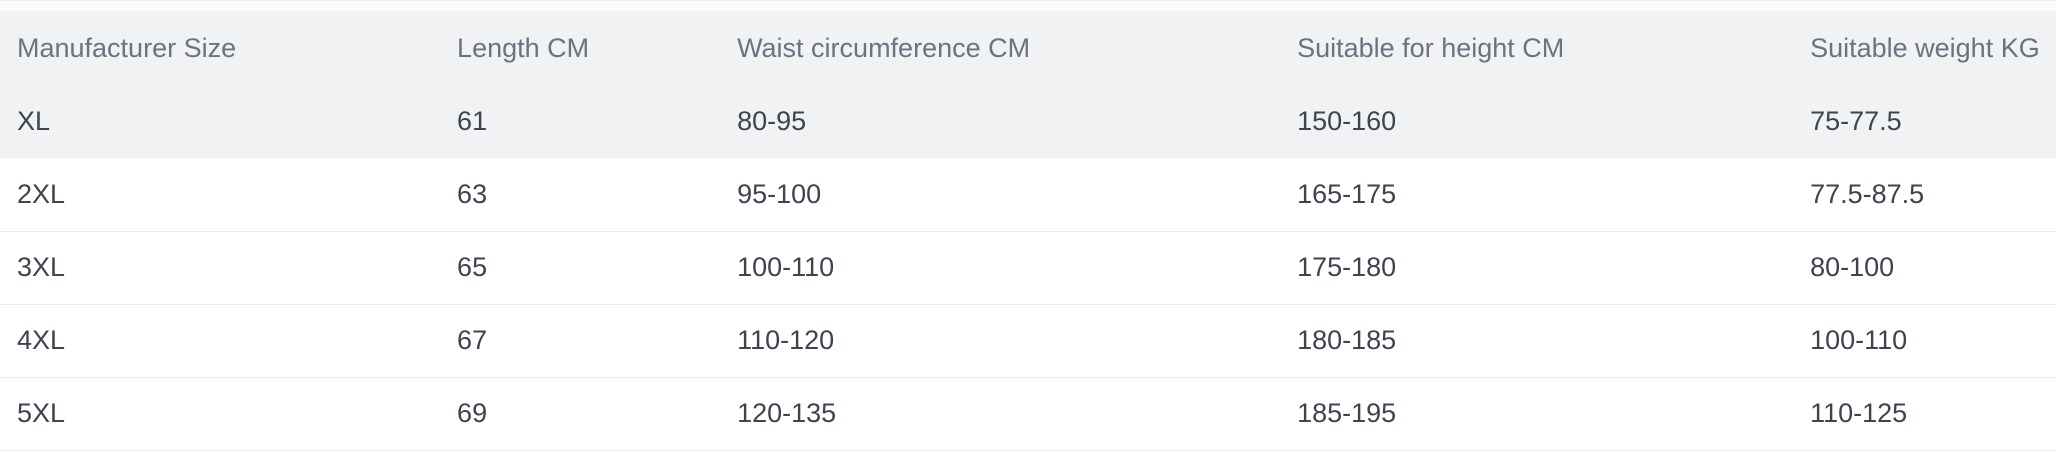  Describe the element at coordinates (41, 340) in the screenshot. I see `cell-manufacturer-size: 4XL` at that location.